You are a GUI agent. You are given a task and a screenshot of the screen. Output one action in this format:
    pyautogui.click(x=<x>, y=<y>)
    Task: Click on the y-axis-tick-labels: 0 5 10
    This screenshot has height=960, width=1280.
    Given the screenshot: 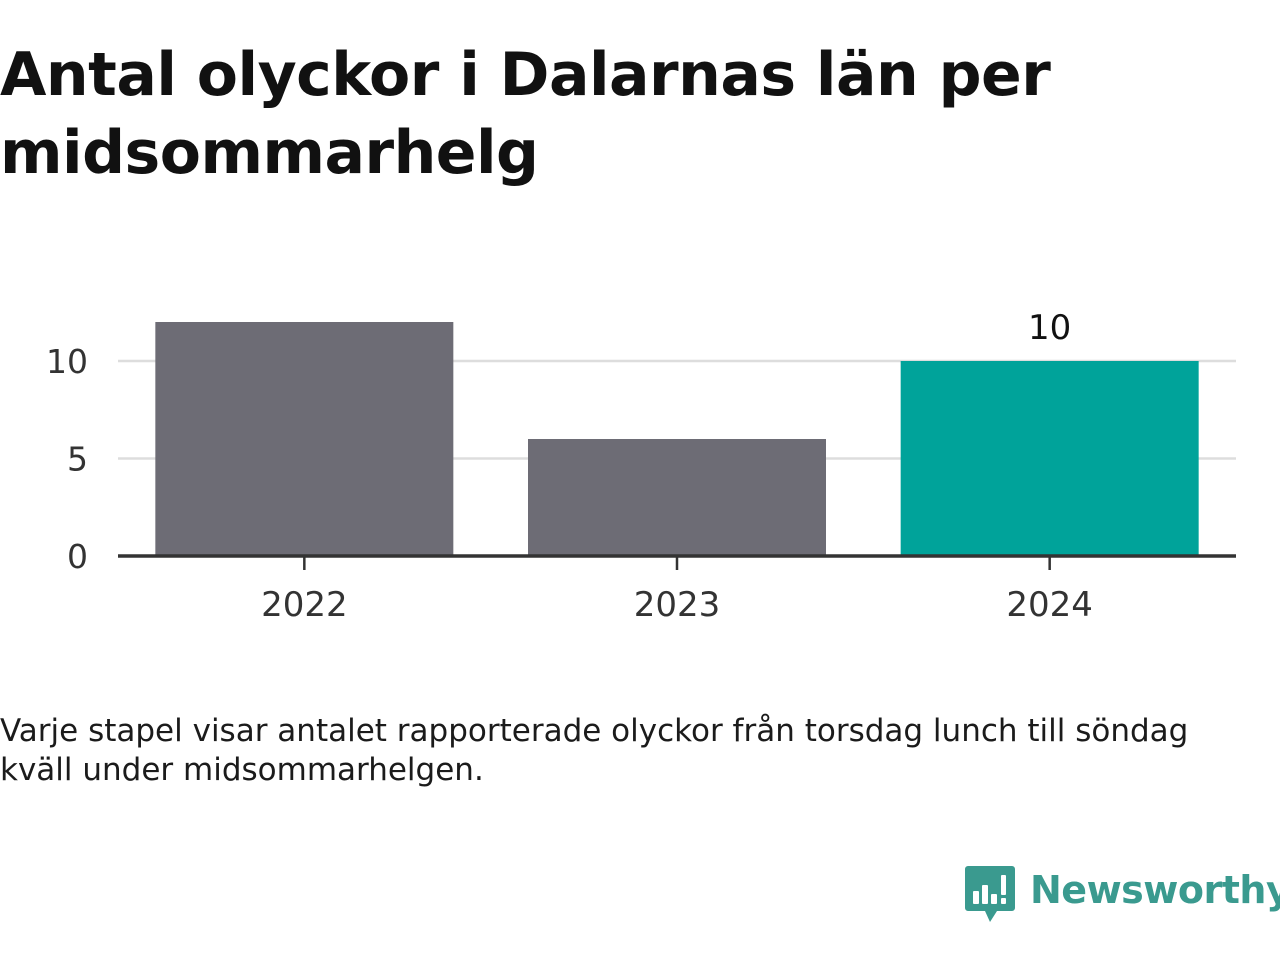 What is the action you would take?
    pyautogui.click(x=67, y=459)
    